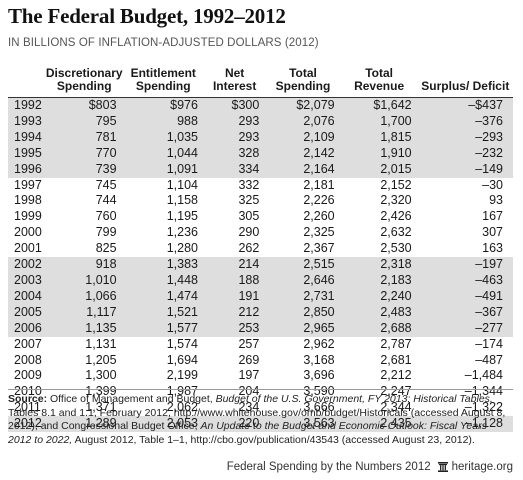  Describe the element at coordinates (379, 280) in the screenshot. I see `cell-total-revenue: 2,183` at that location.